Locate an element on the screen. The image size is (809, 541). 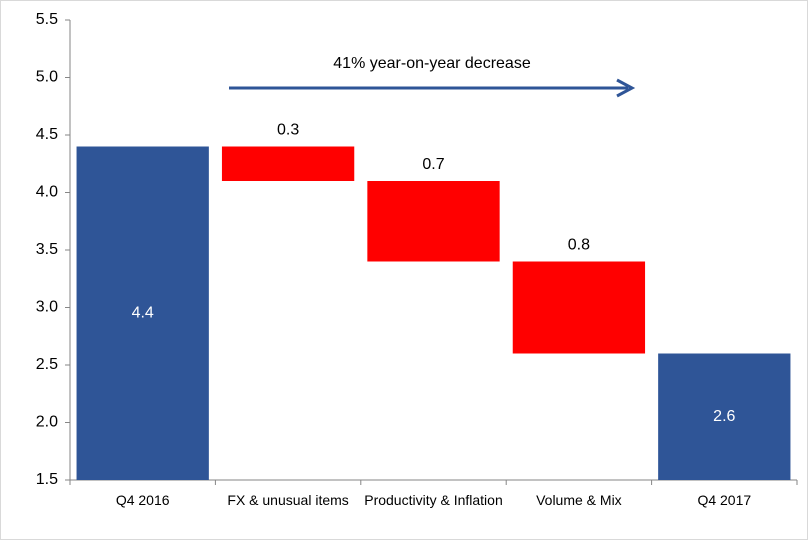
x-tick-label: Volume & Mix is located at coordinates (579, 500).